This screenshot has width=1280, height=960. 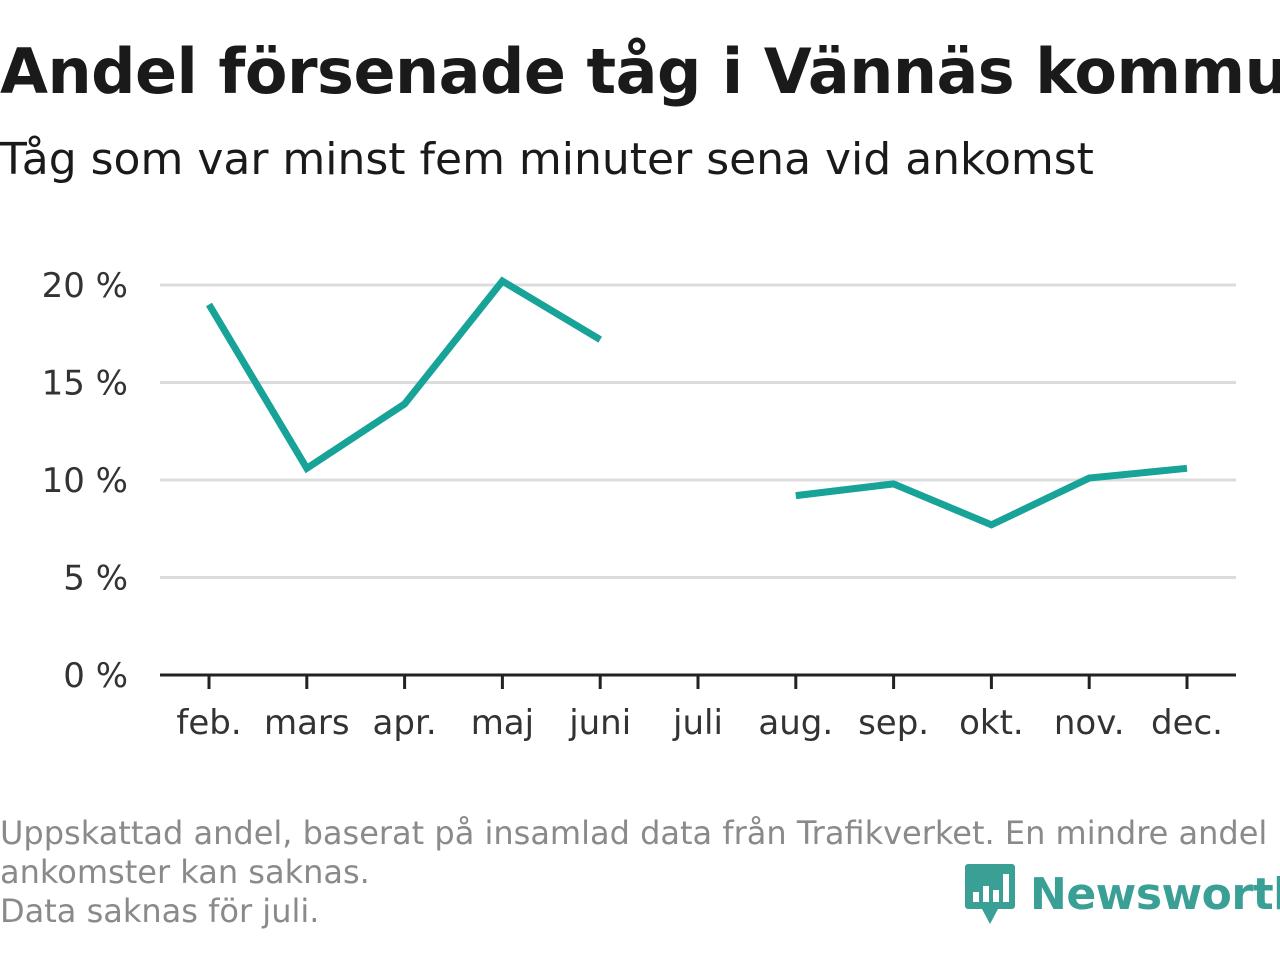 What do you see at coordinates (208, 723) in the screenshot?
I see `x-tick-label: feb.` at bounding box center [208, 723].